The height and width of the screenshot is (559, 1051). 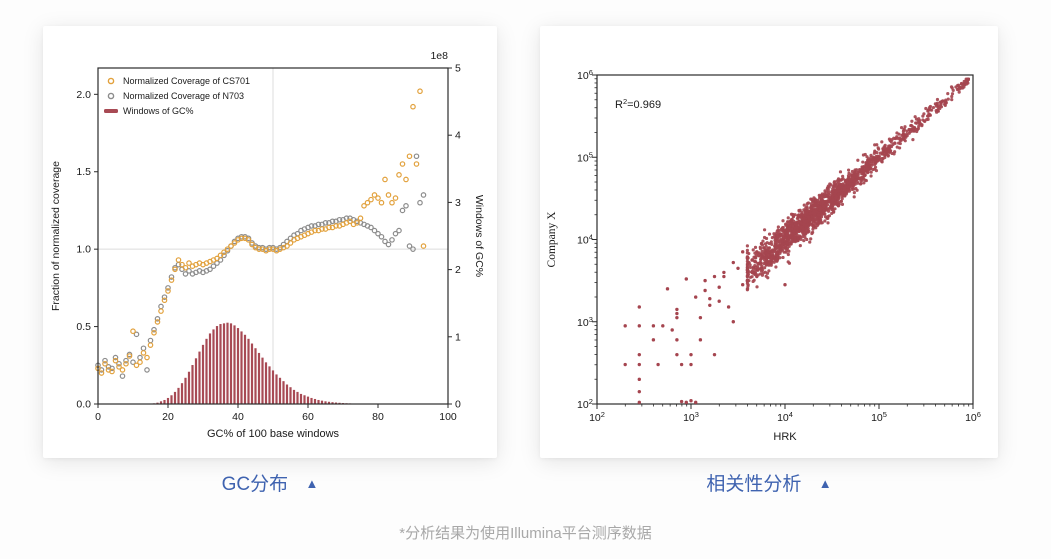 I want to click on svg-text: R2=0.969, so click(x=638, y=104).